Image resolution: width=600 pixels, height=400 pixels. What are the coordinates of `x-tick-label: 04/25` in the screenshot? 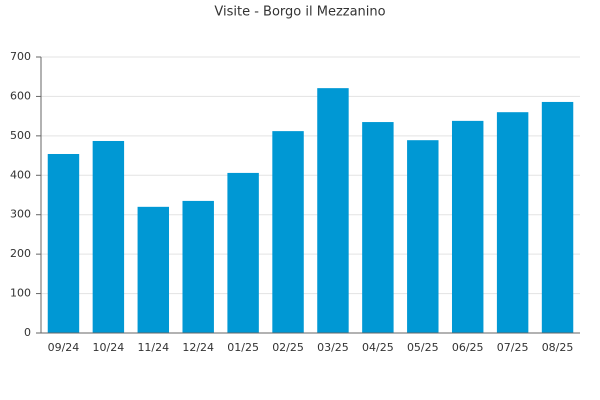 It's located at (378, 347).